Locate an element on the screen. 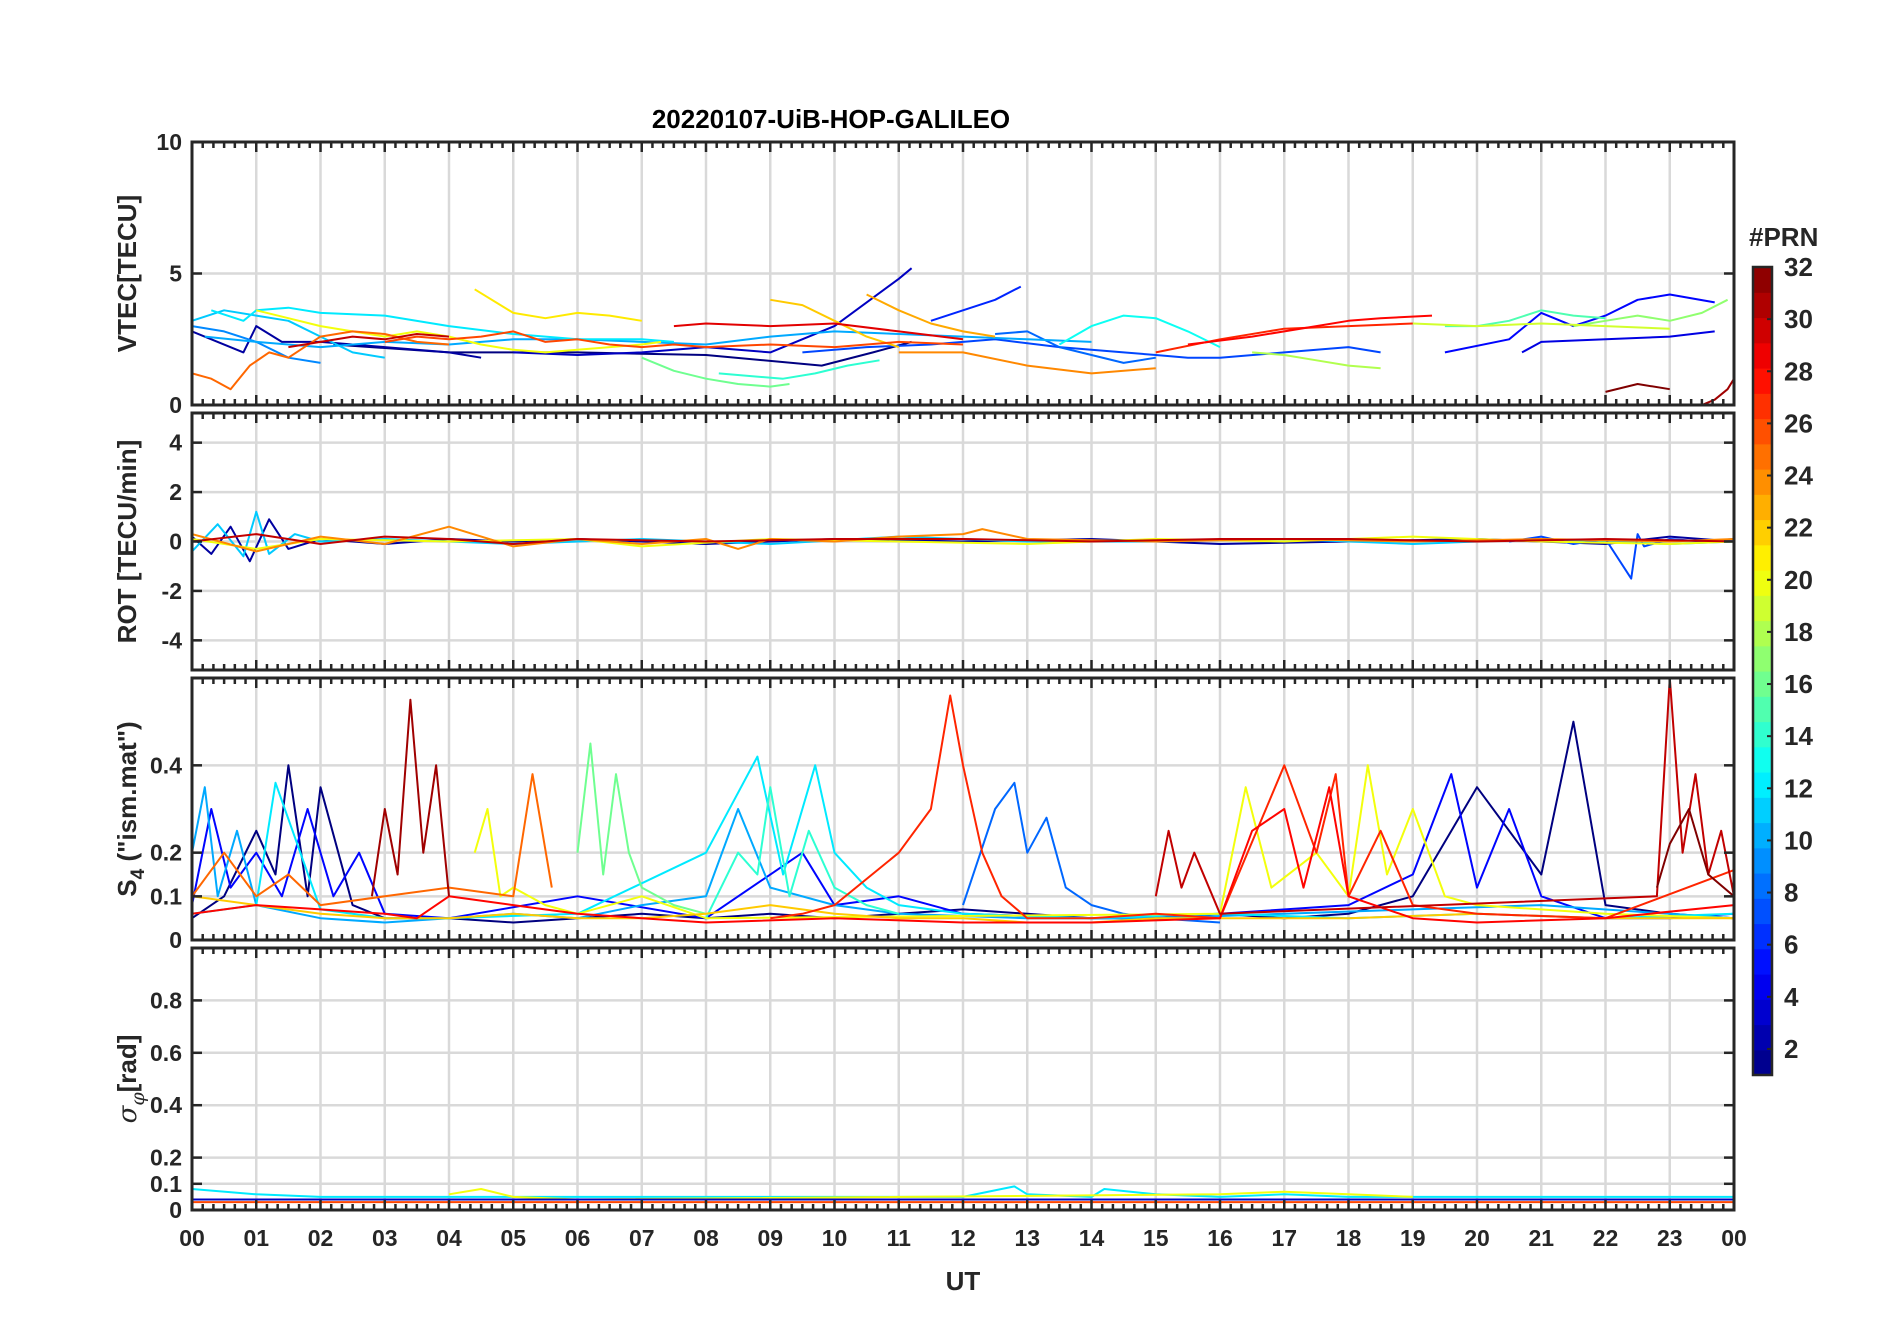 The height and width of the screenshot is (1330, 1902). x-tick-label: 12 is located at coordinates (963, 1238).